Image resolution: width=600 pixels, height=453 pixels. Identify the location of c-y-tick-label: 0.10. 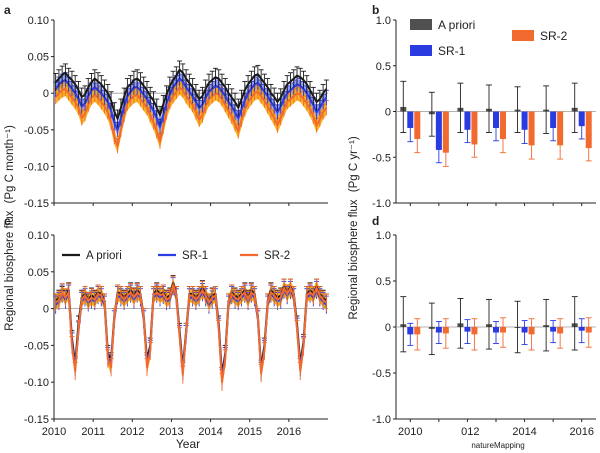
(38, 236).